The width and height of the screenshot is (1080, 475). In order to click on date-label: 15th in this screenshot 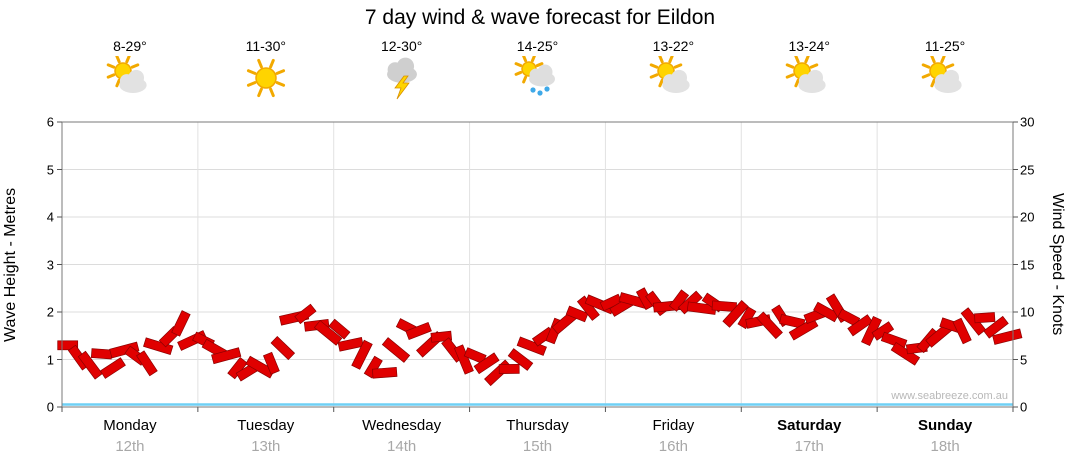, I will do `click(537, 446)`.